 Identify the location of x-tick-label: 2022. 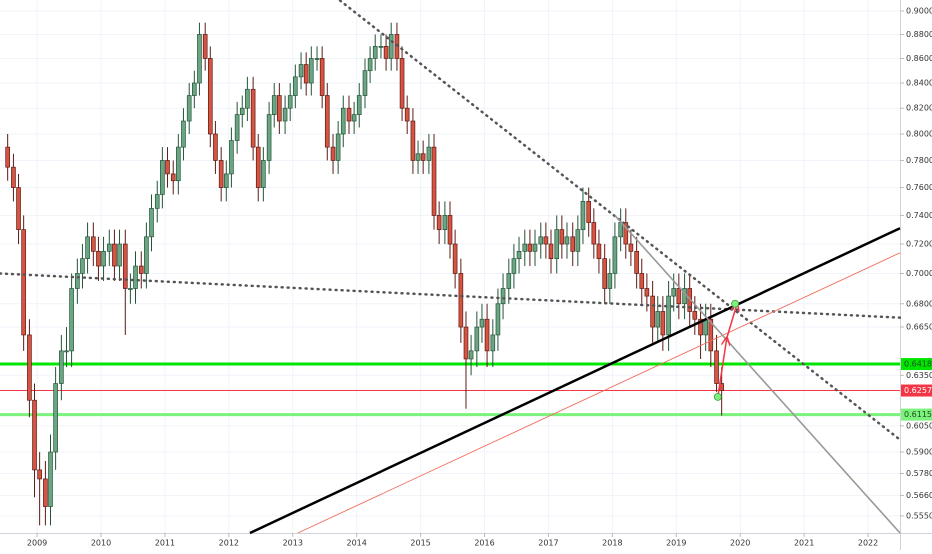
(868, 543).